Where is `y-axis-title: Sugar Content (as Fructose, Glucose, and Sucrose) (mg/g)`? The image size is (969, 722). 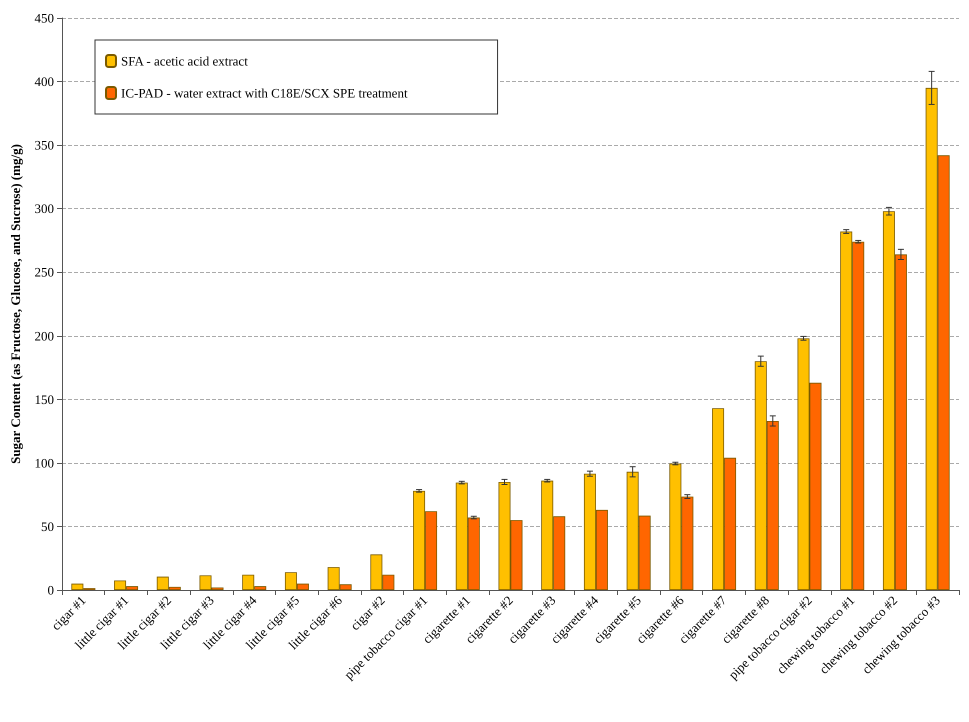 y-axis-title: Sugar Content (as Fructose, Glucose, and Sucrose) (mg/g) is located at coordinates (15, 304).